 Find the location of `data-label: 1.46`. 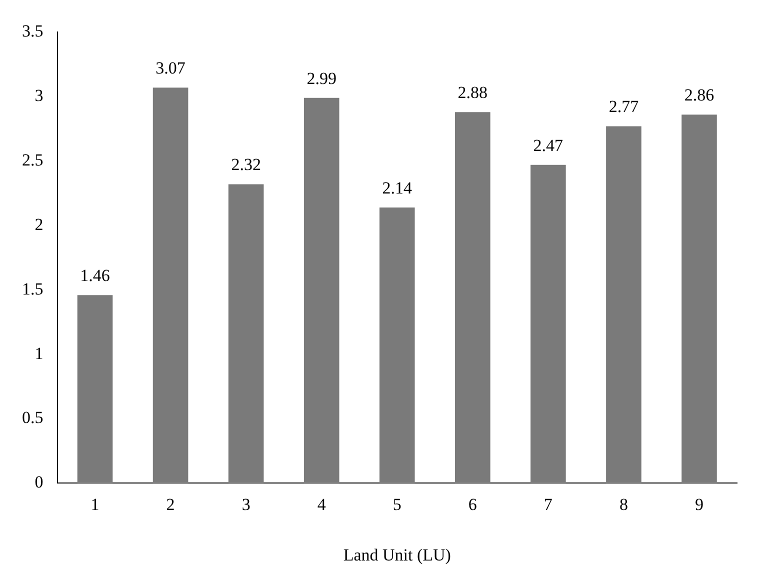

data-label: 1.46 is located at coordinates (95, 276).